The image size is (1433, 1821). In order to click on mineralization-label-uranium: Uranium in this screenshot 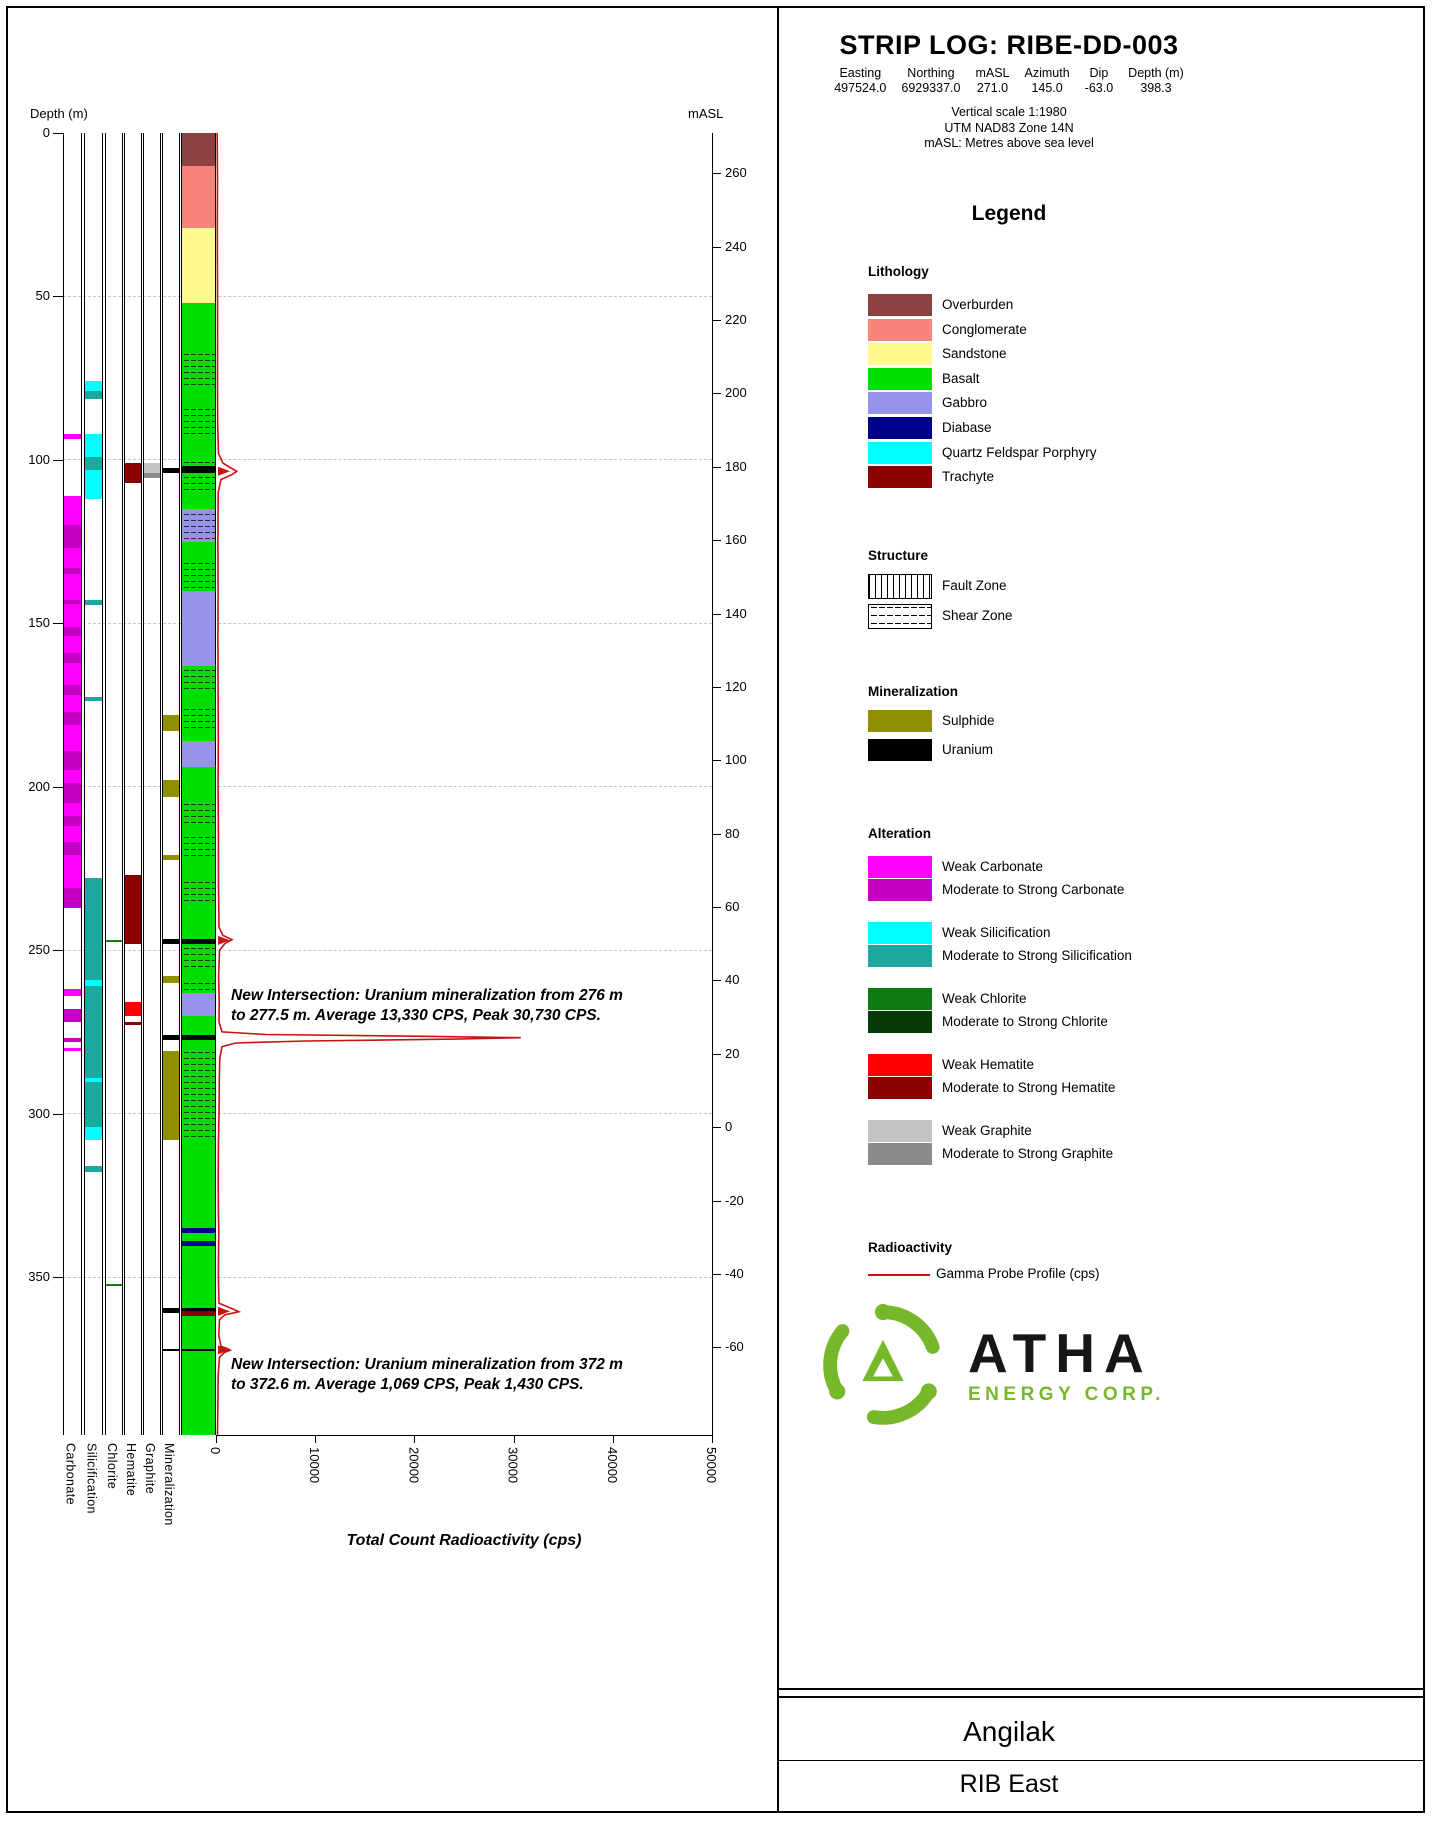, I will do `click(968, 749)`.